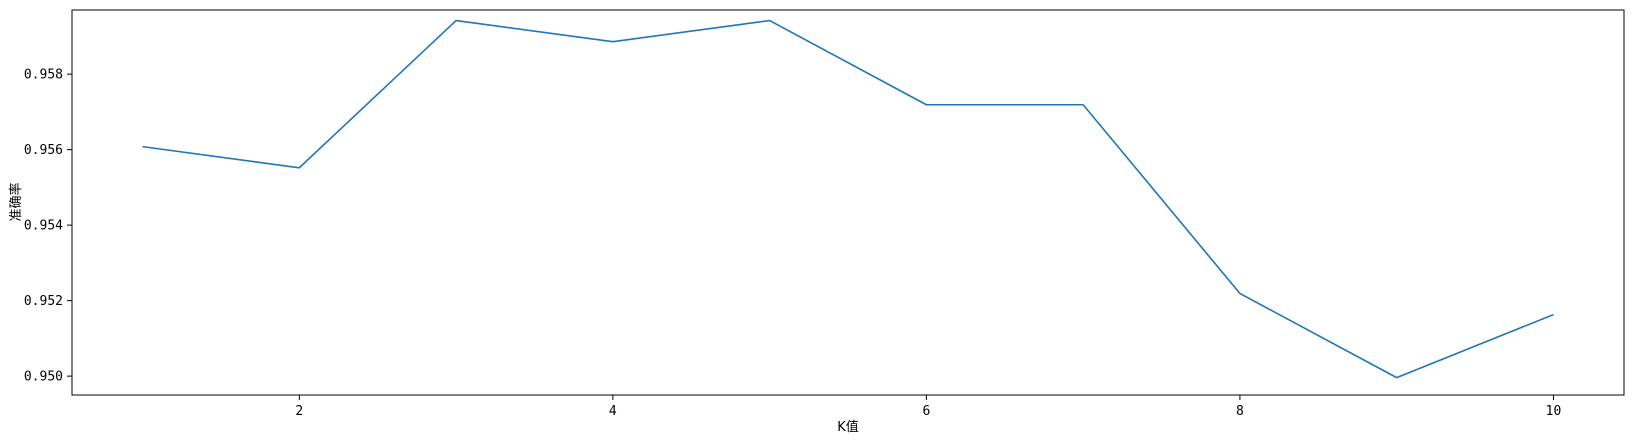 This screenshot has width=1632, height=444. What do you see at coordinates (926, 411) in the screenshot?
I see `x-tick-label: 6` at bounding box center [926, 411].